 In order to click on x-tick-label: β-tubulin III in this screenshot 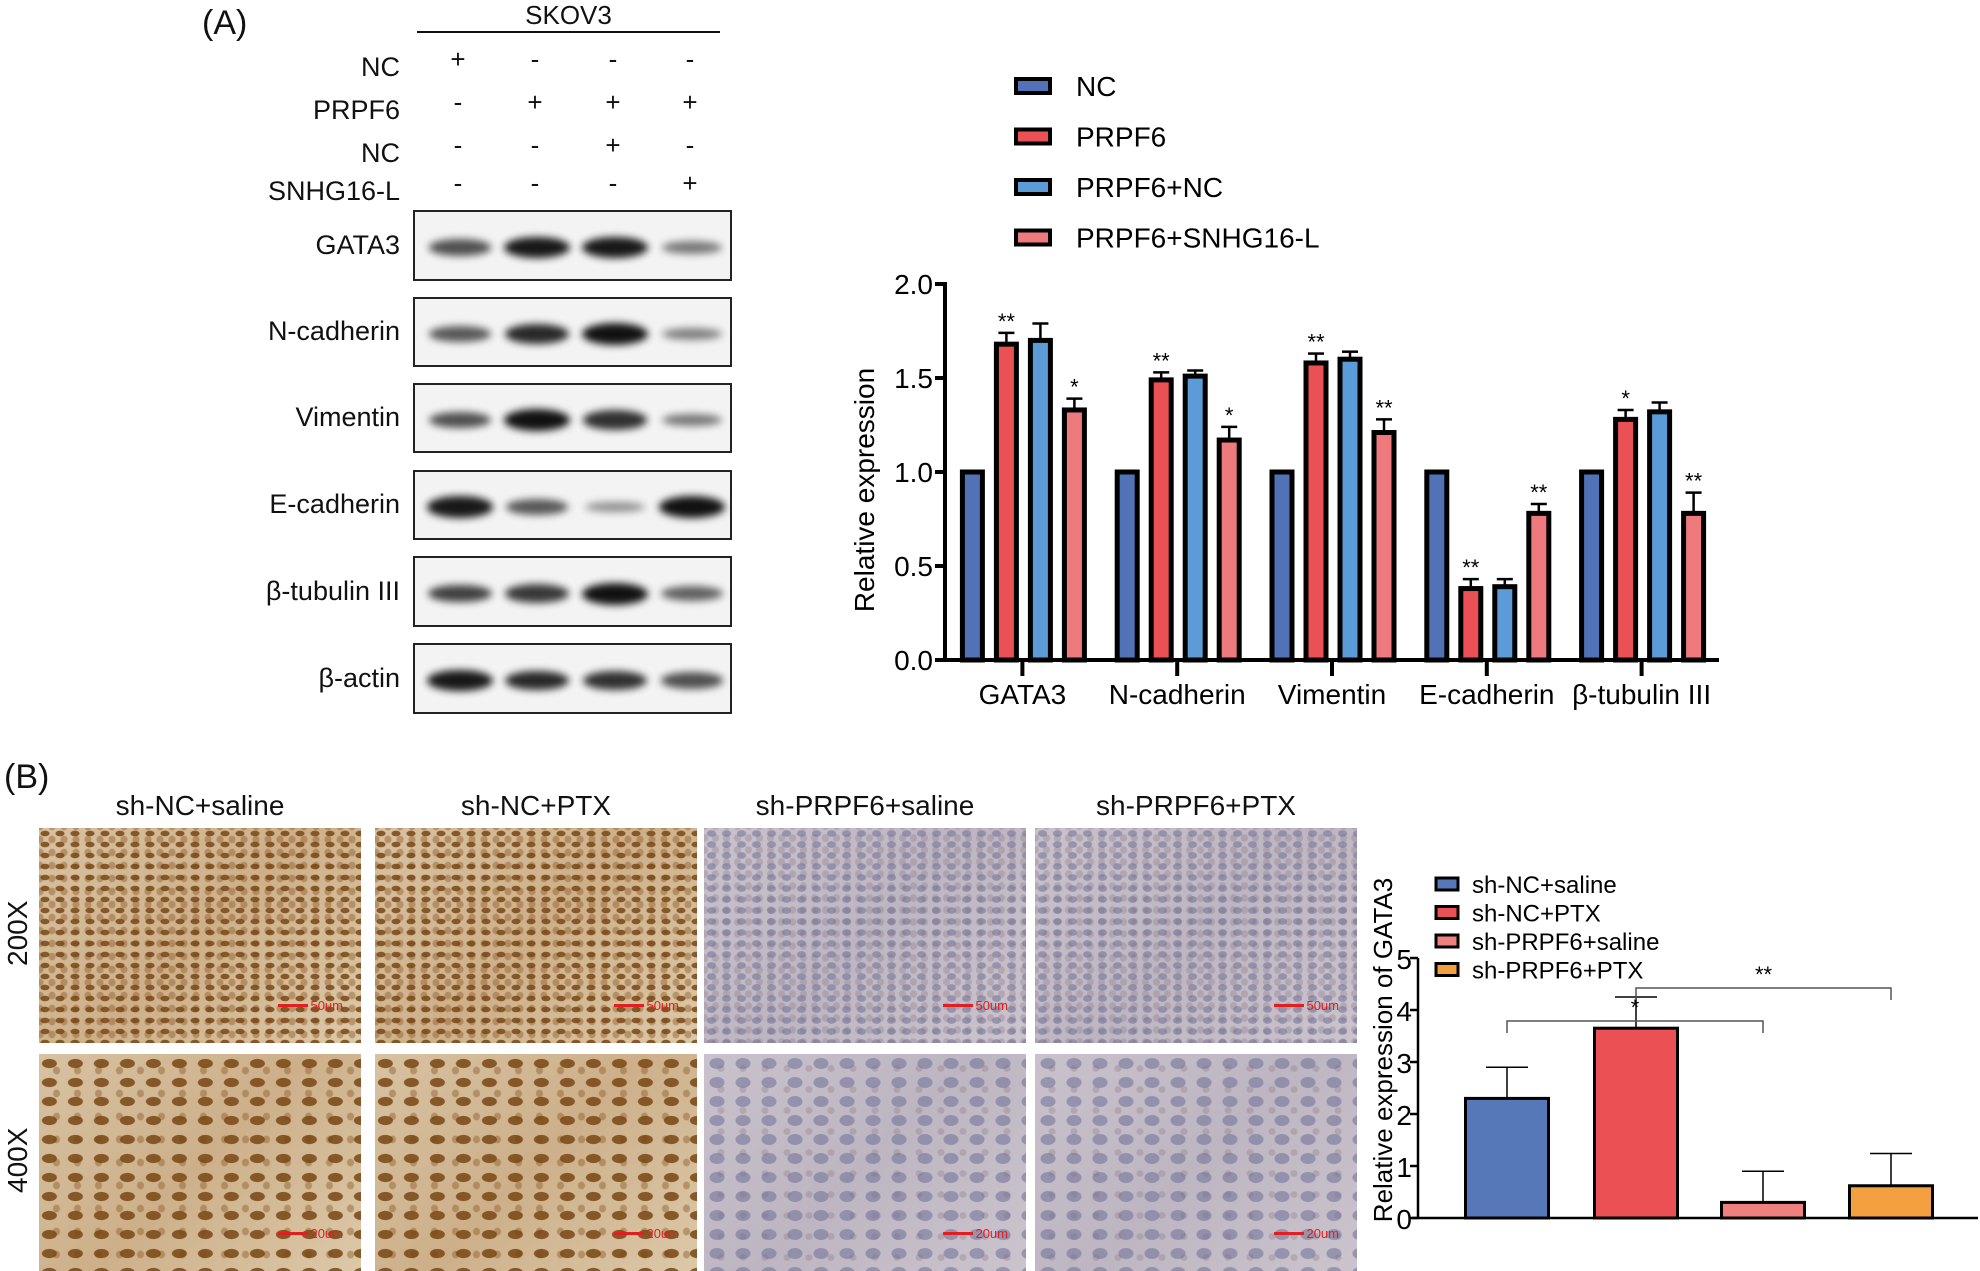, I will do `click(1641, 694)`.